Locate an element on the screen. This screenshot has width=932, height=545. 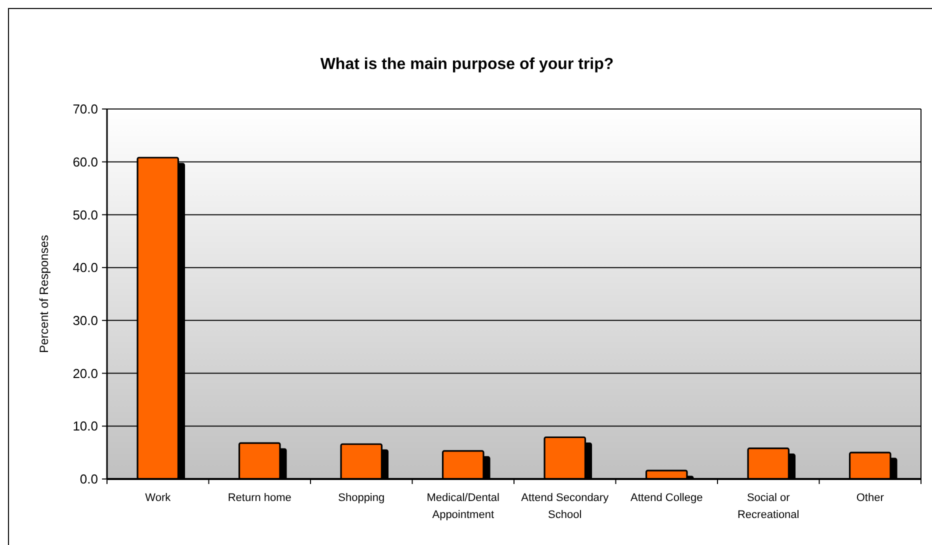
y-tick-label: 60.0 is located at coordinates (85, 162).